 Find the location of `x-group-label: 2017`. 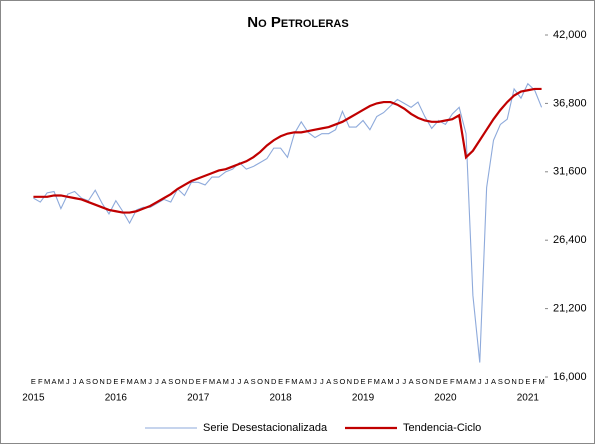

x-group-label: 2017 is located at coordinates (198, 398).